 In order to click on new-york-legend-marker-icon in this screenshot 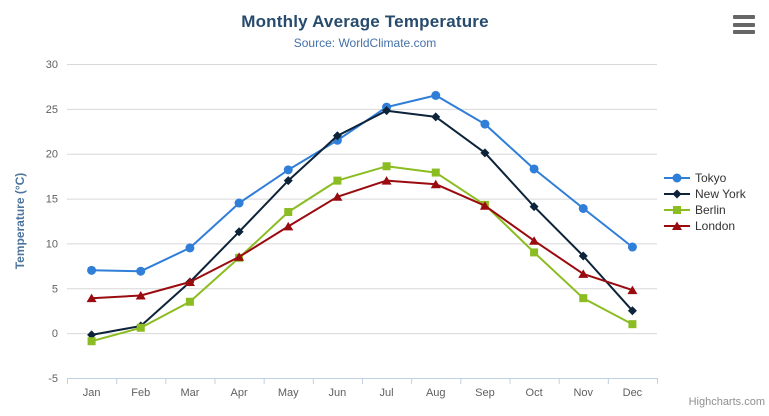, I will do `click(677, 194)`.